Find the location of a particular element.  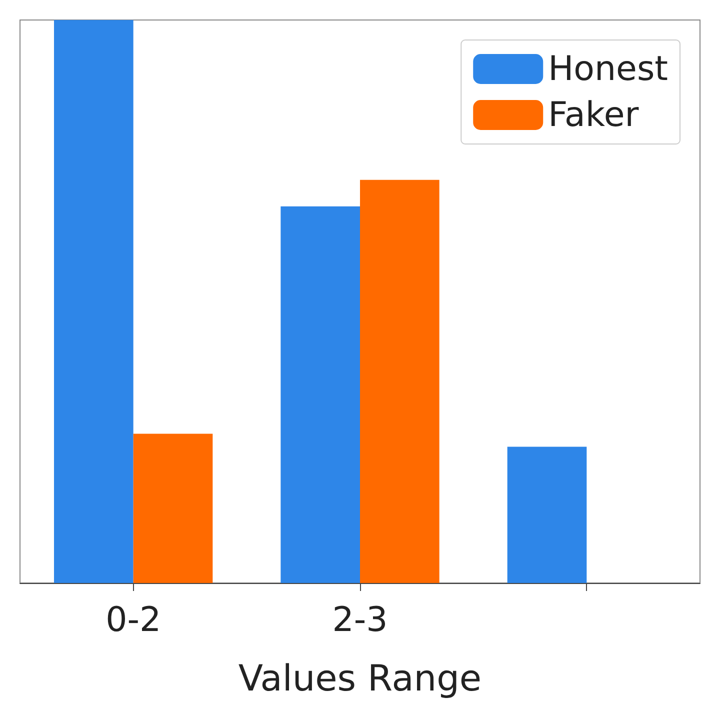

legend-label: Honest is located at coordinates (608, 69).